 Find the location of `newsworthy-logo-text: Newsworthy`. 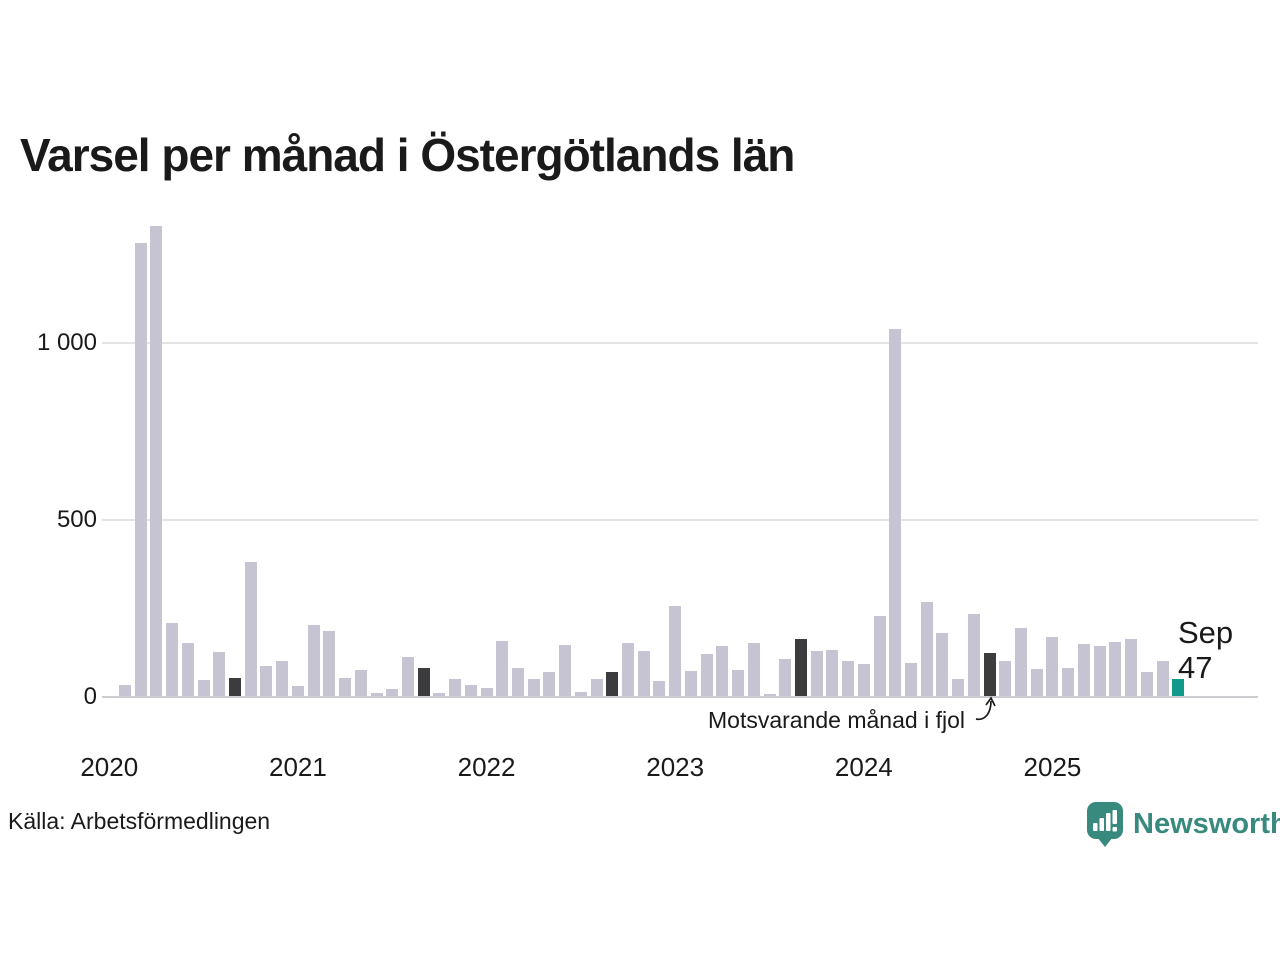

newsworthy-logo-text: Newsworthy is located at coordinates (1206, 824).